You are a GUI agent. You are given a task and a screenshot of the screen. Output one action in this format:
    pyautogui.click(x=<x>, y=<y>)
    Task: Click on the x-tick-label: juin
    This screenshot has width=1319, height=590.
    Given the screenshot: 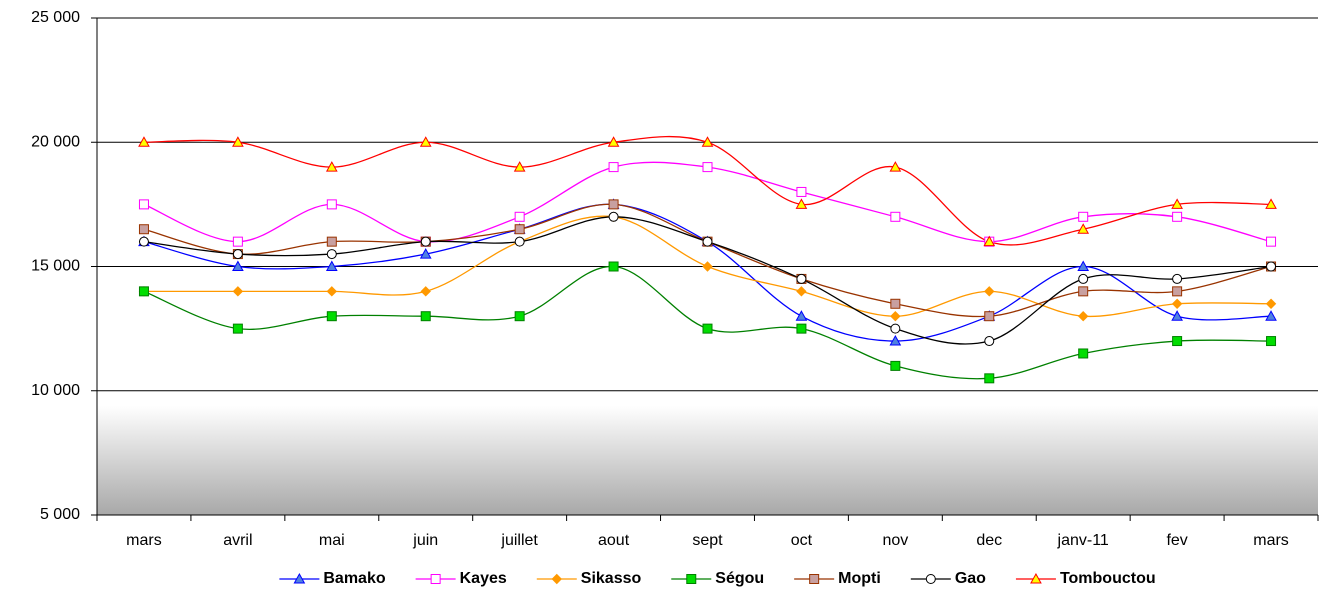 What is the action you would take?
    pyautogui.click(x=425, y=540)
    